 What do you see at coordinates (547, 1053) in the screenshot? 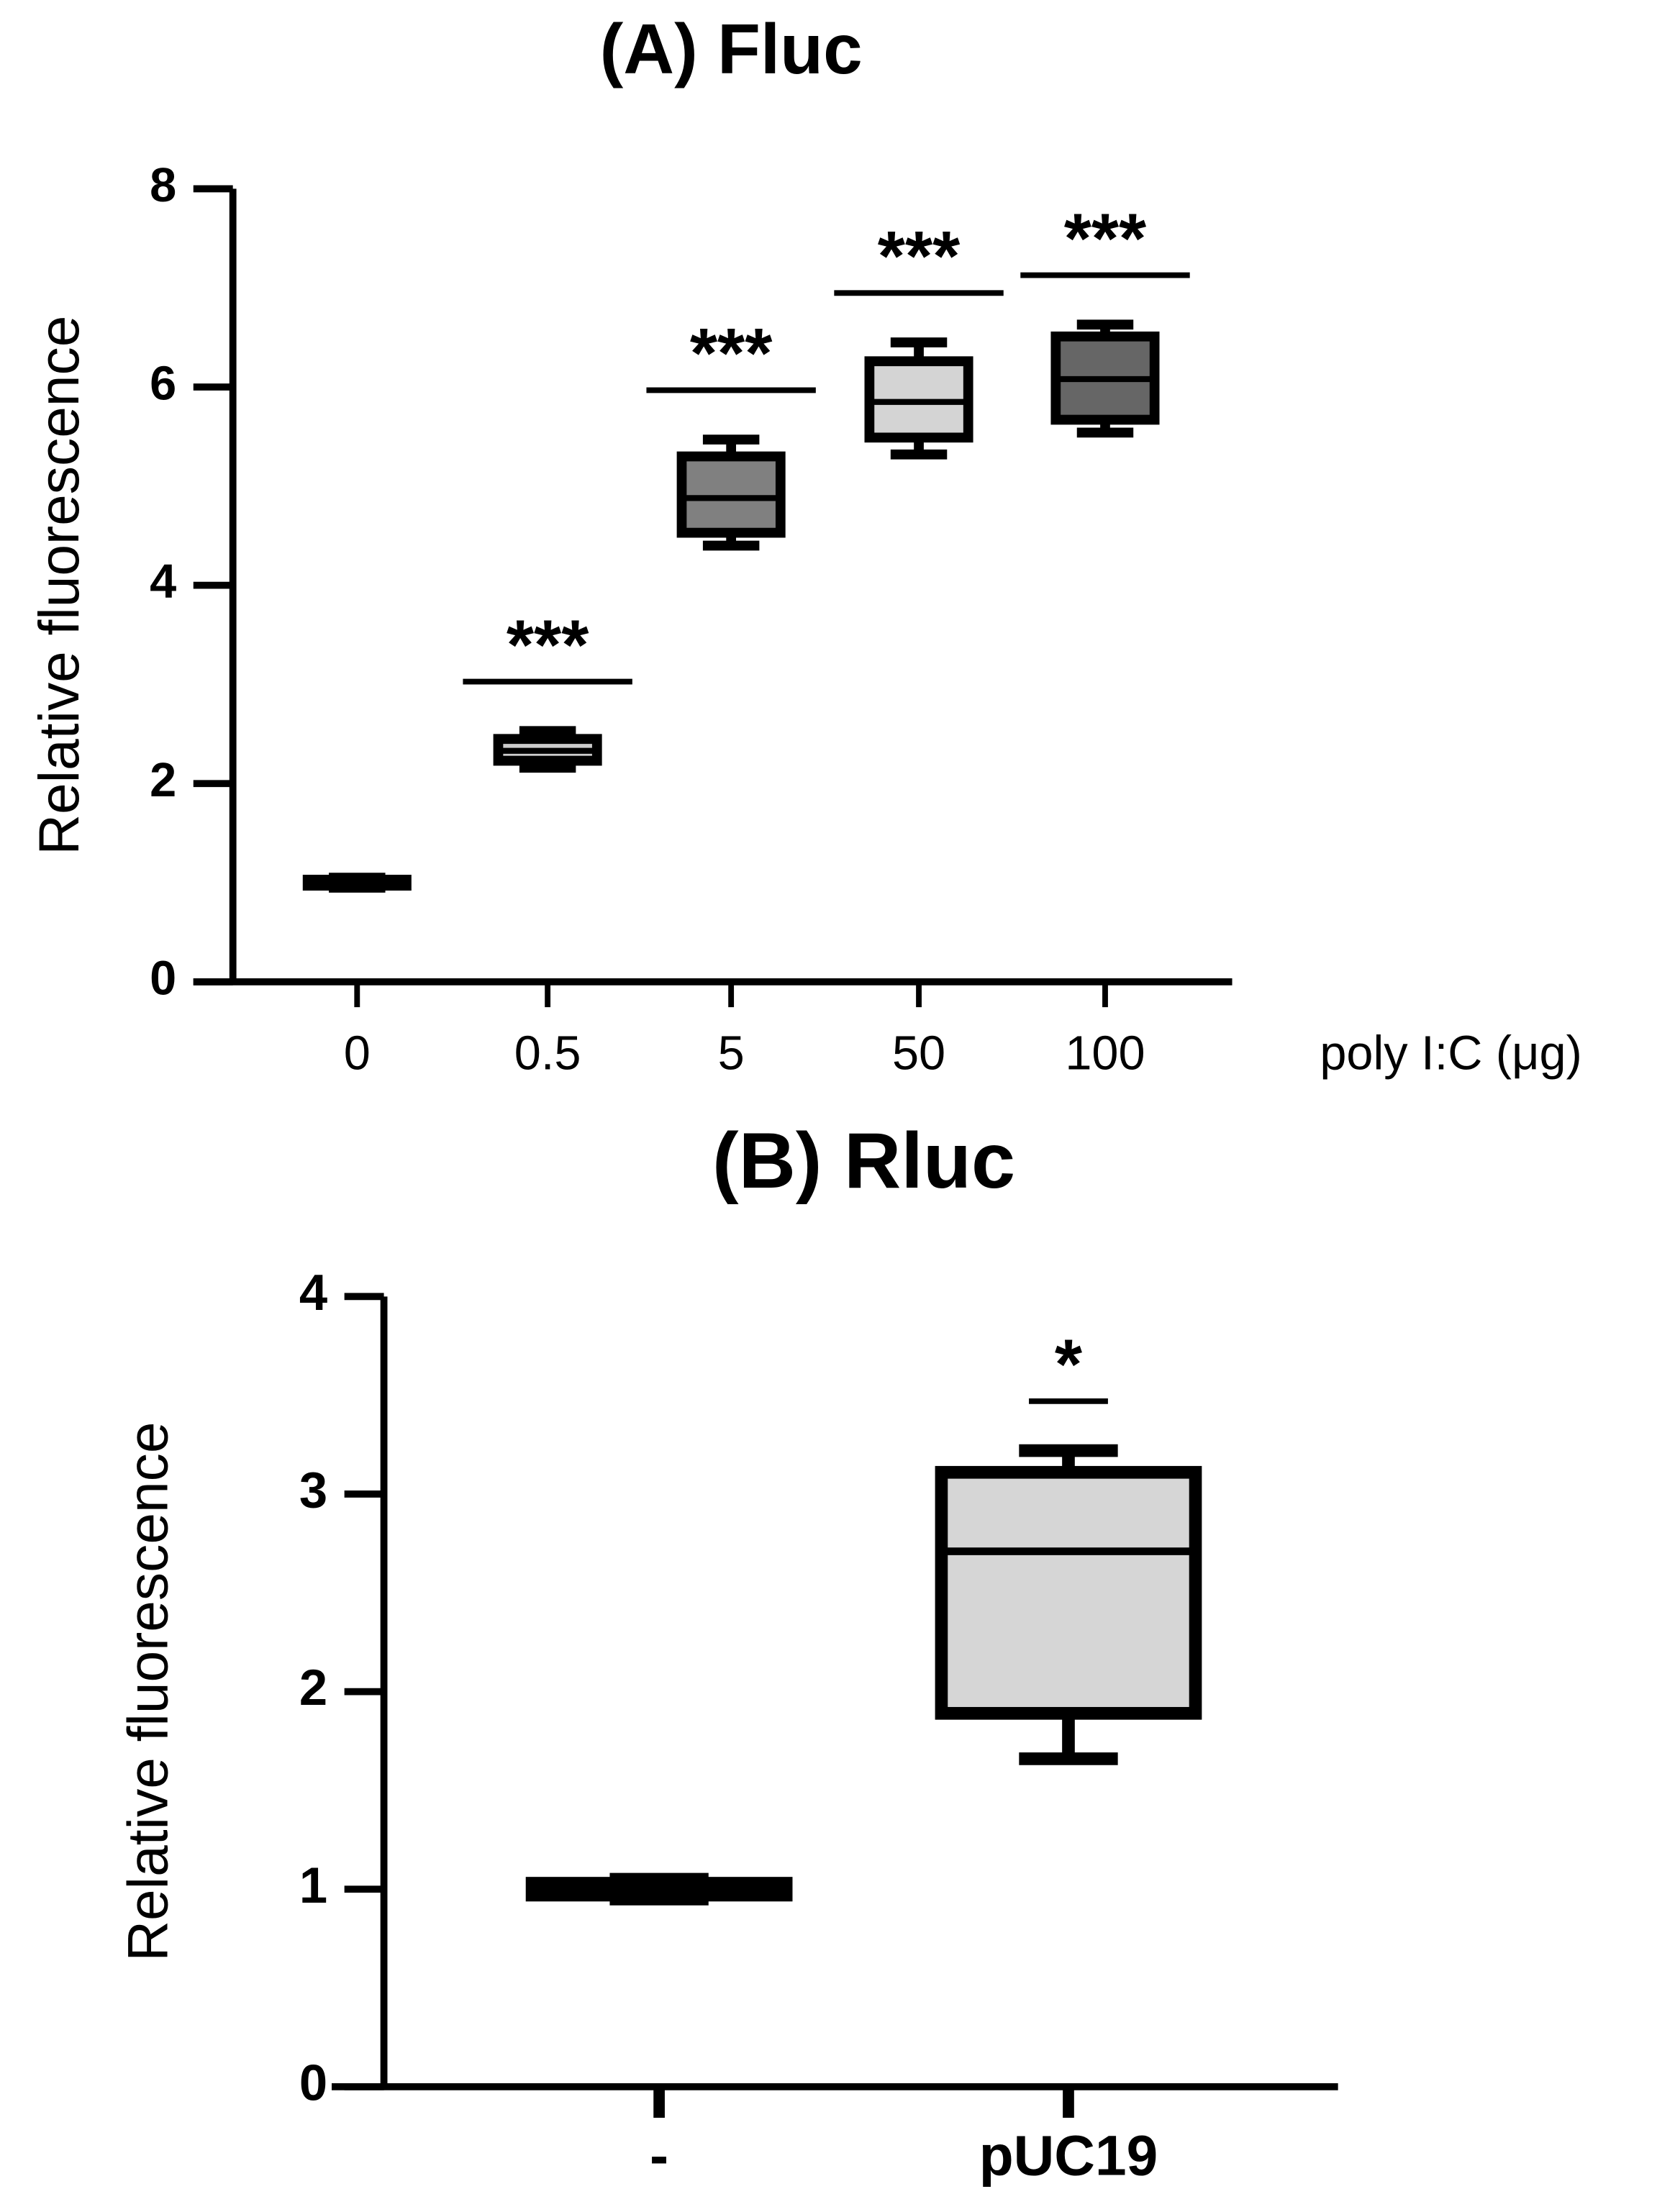
I see `x-tick-label: 0.5` at bounding box center [547, 1053].